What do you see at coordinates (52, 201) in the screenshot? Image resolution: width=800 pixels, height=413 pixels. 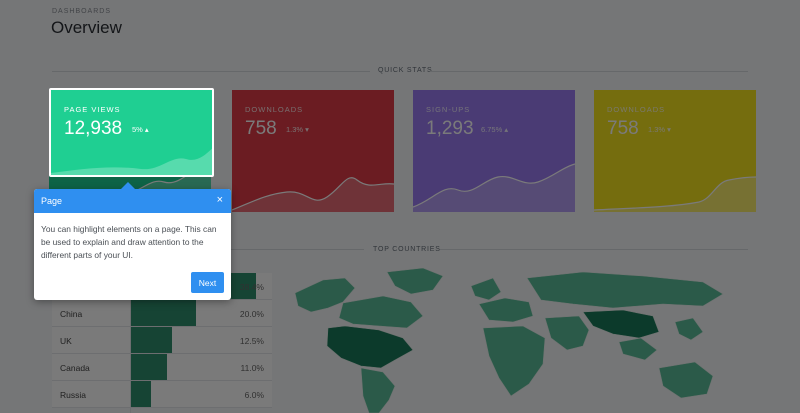 I see `popover-title: Page` at bounding box center [52, 201].